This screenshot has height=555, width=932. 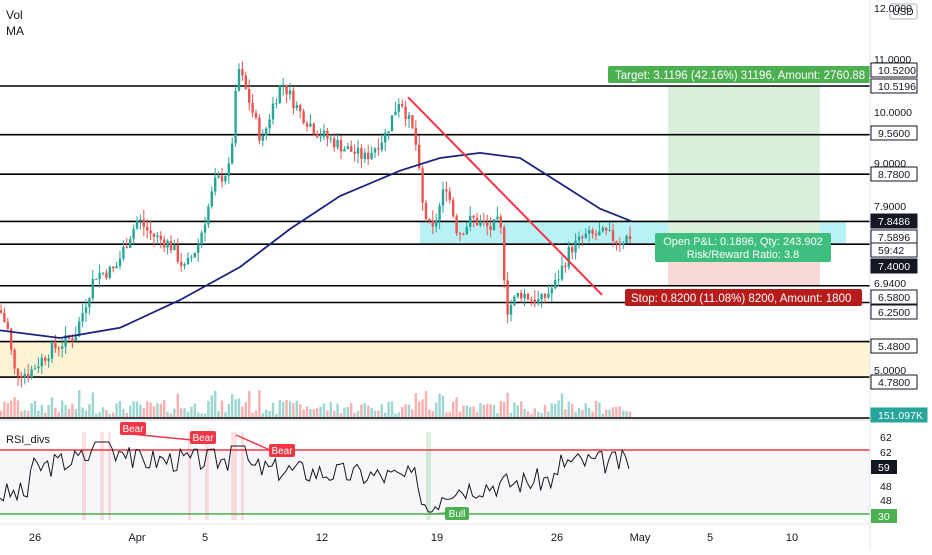 I want to click on legend-vol: Vol, so click(x=14, y=15).